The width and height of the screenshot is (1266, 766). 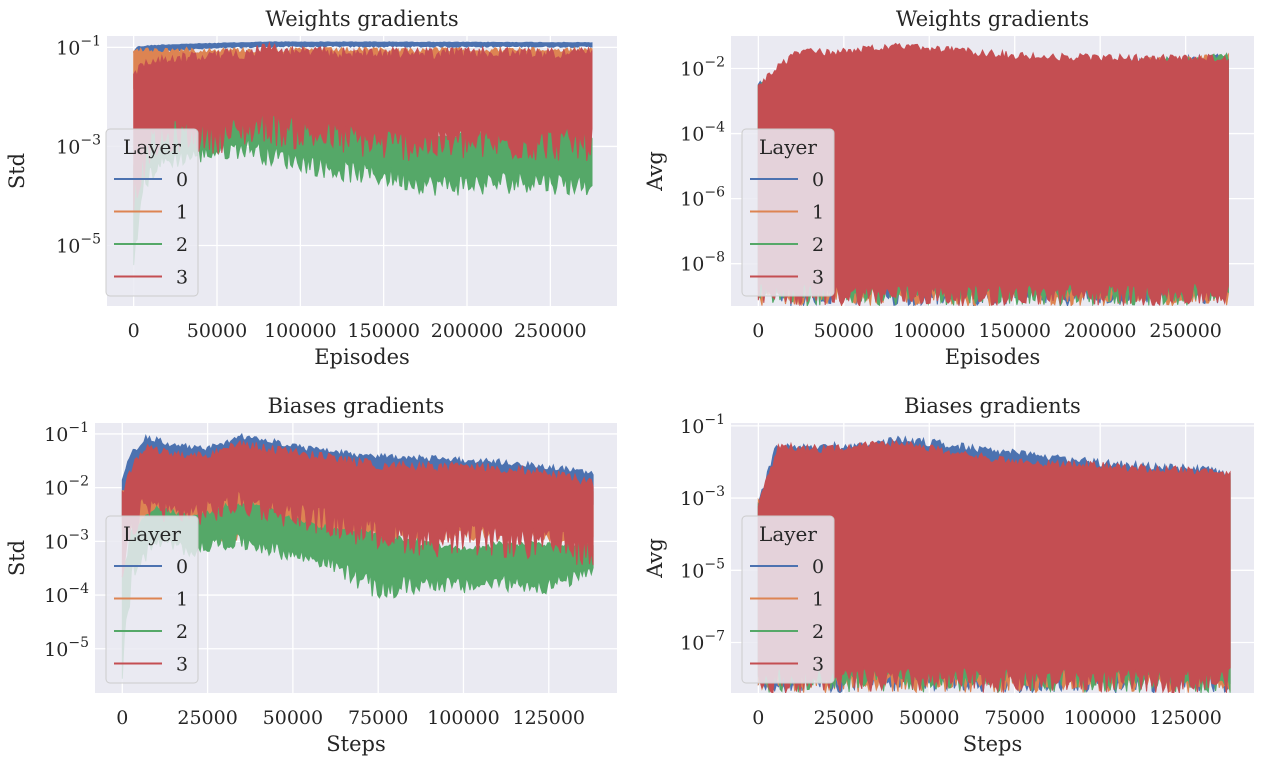 I want to click on weights-std-x-tick-label: 50000, so click(x=217, y=331).